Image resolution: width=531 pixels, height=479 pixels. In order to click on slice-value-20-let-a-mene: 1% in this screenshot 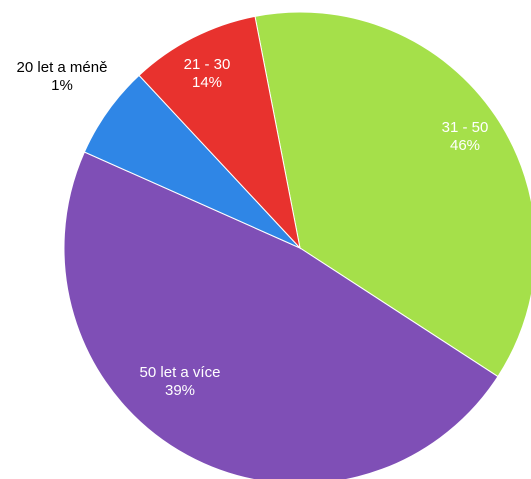, I will do `click(62, 85)`.